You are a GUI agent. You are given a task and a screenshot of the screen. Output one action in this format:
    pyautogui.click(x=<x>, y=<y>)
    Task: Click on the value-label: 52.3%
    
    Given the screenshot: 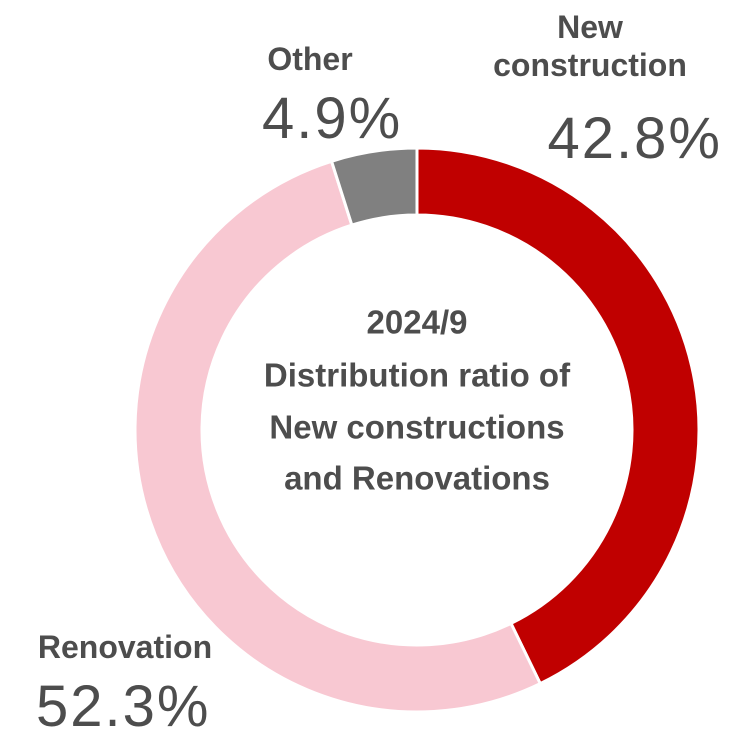 What is the action you would take?
    pyautogui.click(x=123, y=703)
    